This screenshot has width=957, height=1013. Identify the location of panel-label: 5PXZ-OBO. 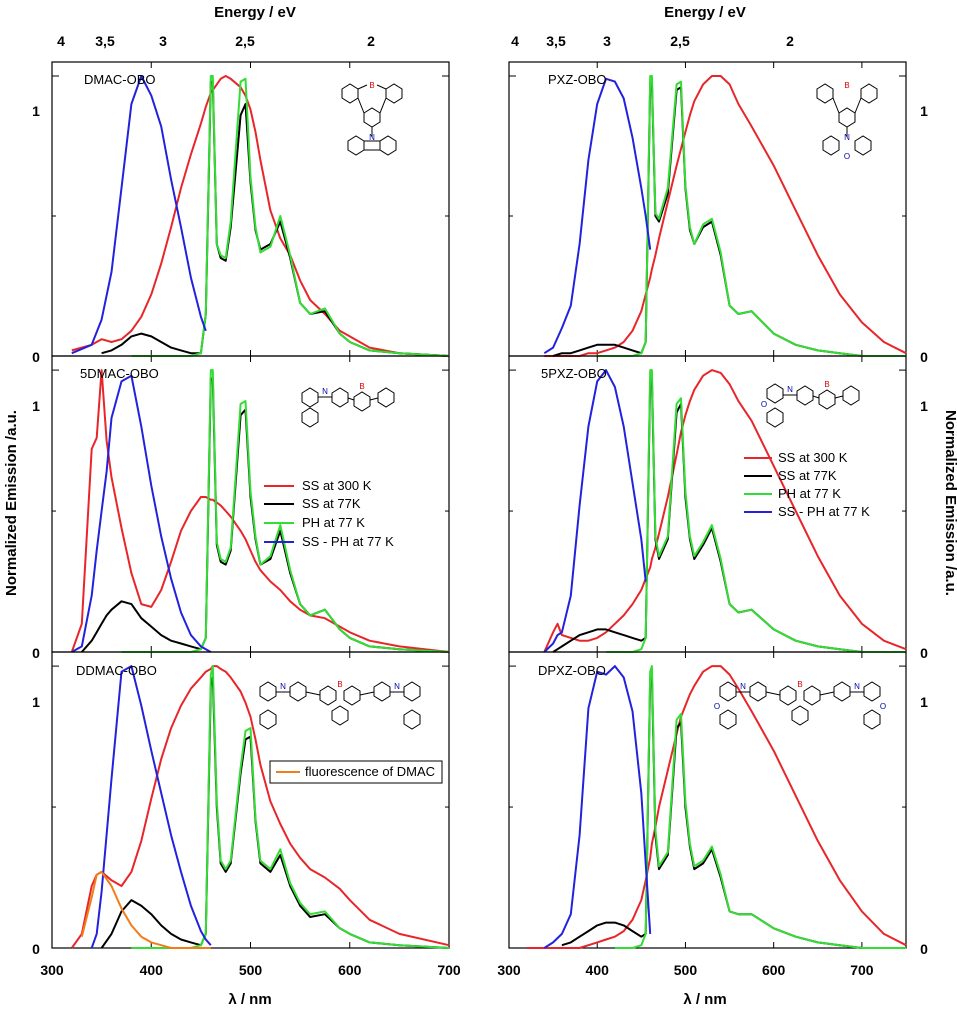
(574, 373).